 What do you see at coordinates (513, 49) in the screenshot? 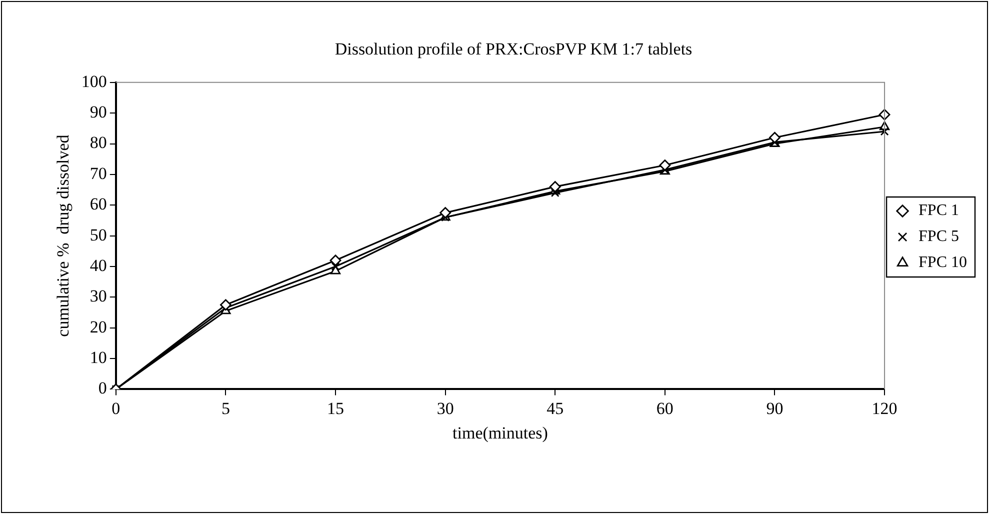
I see `chart-title: Dissolution profile of PRX:CrosPVP KM 1:7 tablets` at bounding box center [513, 49].